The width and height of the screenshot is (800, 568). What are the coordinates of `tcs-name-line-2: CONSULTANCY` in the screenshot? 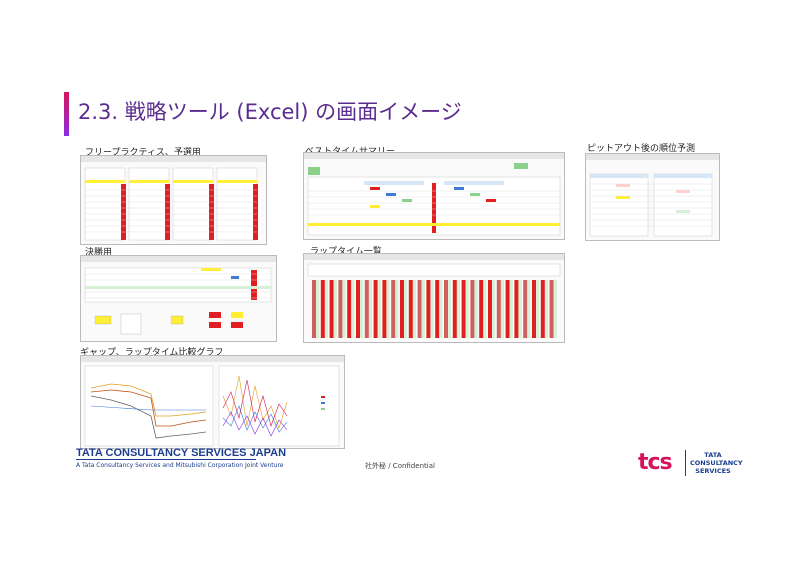 It's located at (716, 463).